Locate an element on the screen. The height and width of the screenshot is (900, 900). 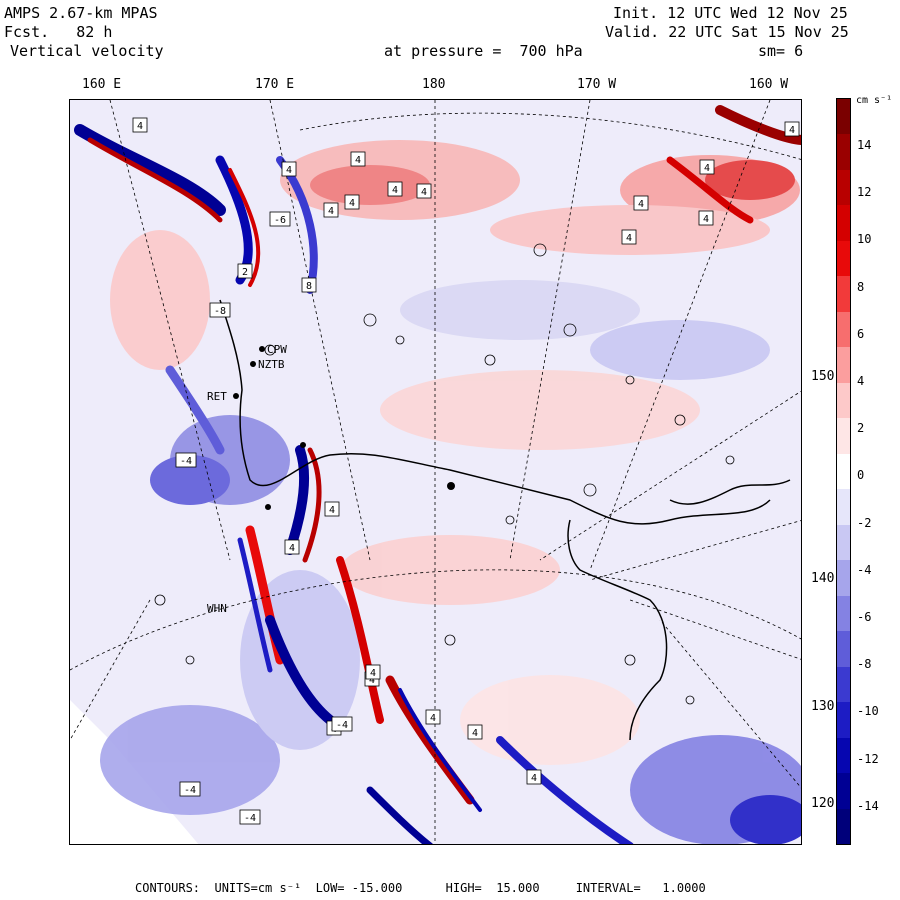
colorbar-tick: 12 is located at coordinates (864, 192).